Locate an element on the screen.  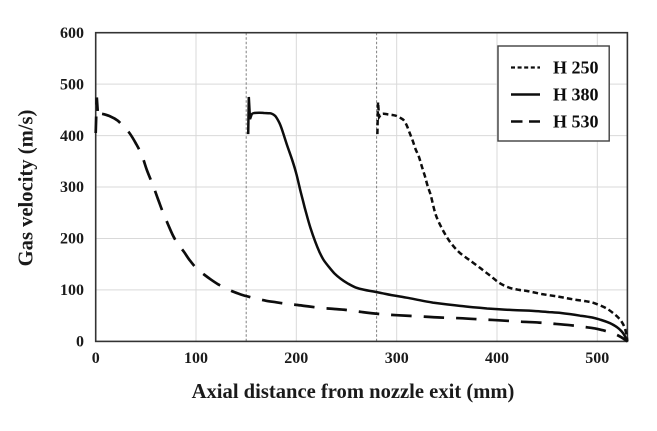
svg-text: Gas velocity (m/s) is located at coordinates (27, 188).